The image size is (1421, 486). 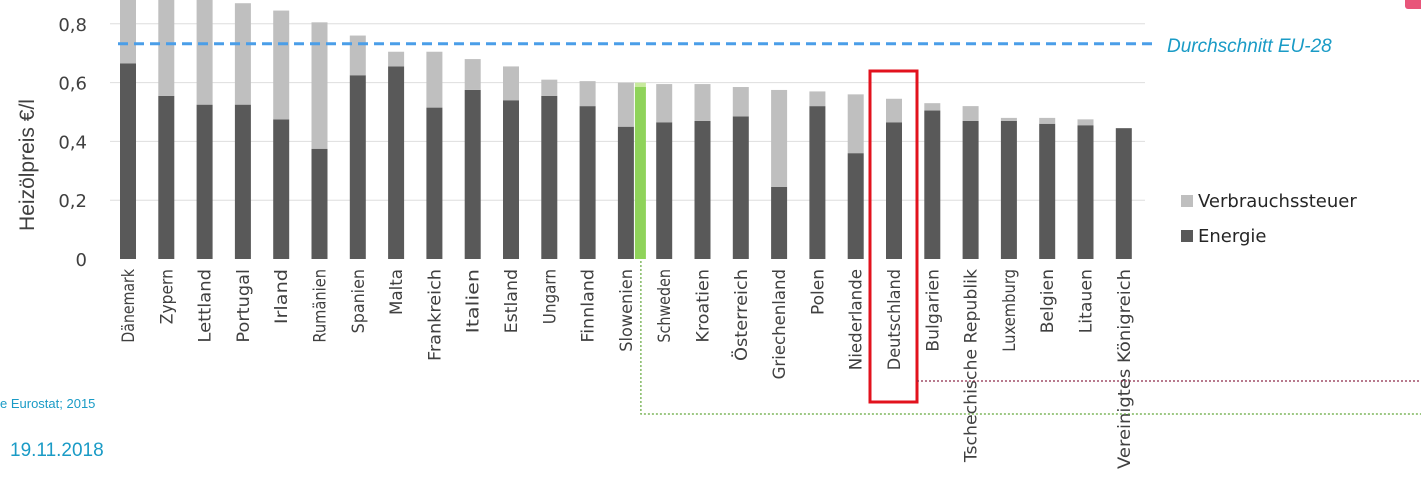 I want to click on y-tick-label: 0,4, so click(x=72, y=142).